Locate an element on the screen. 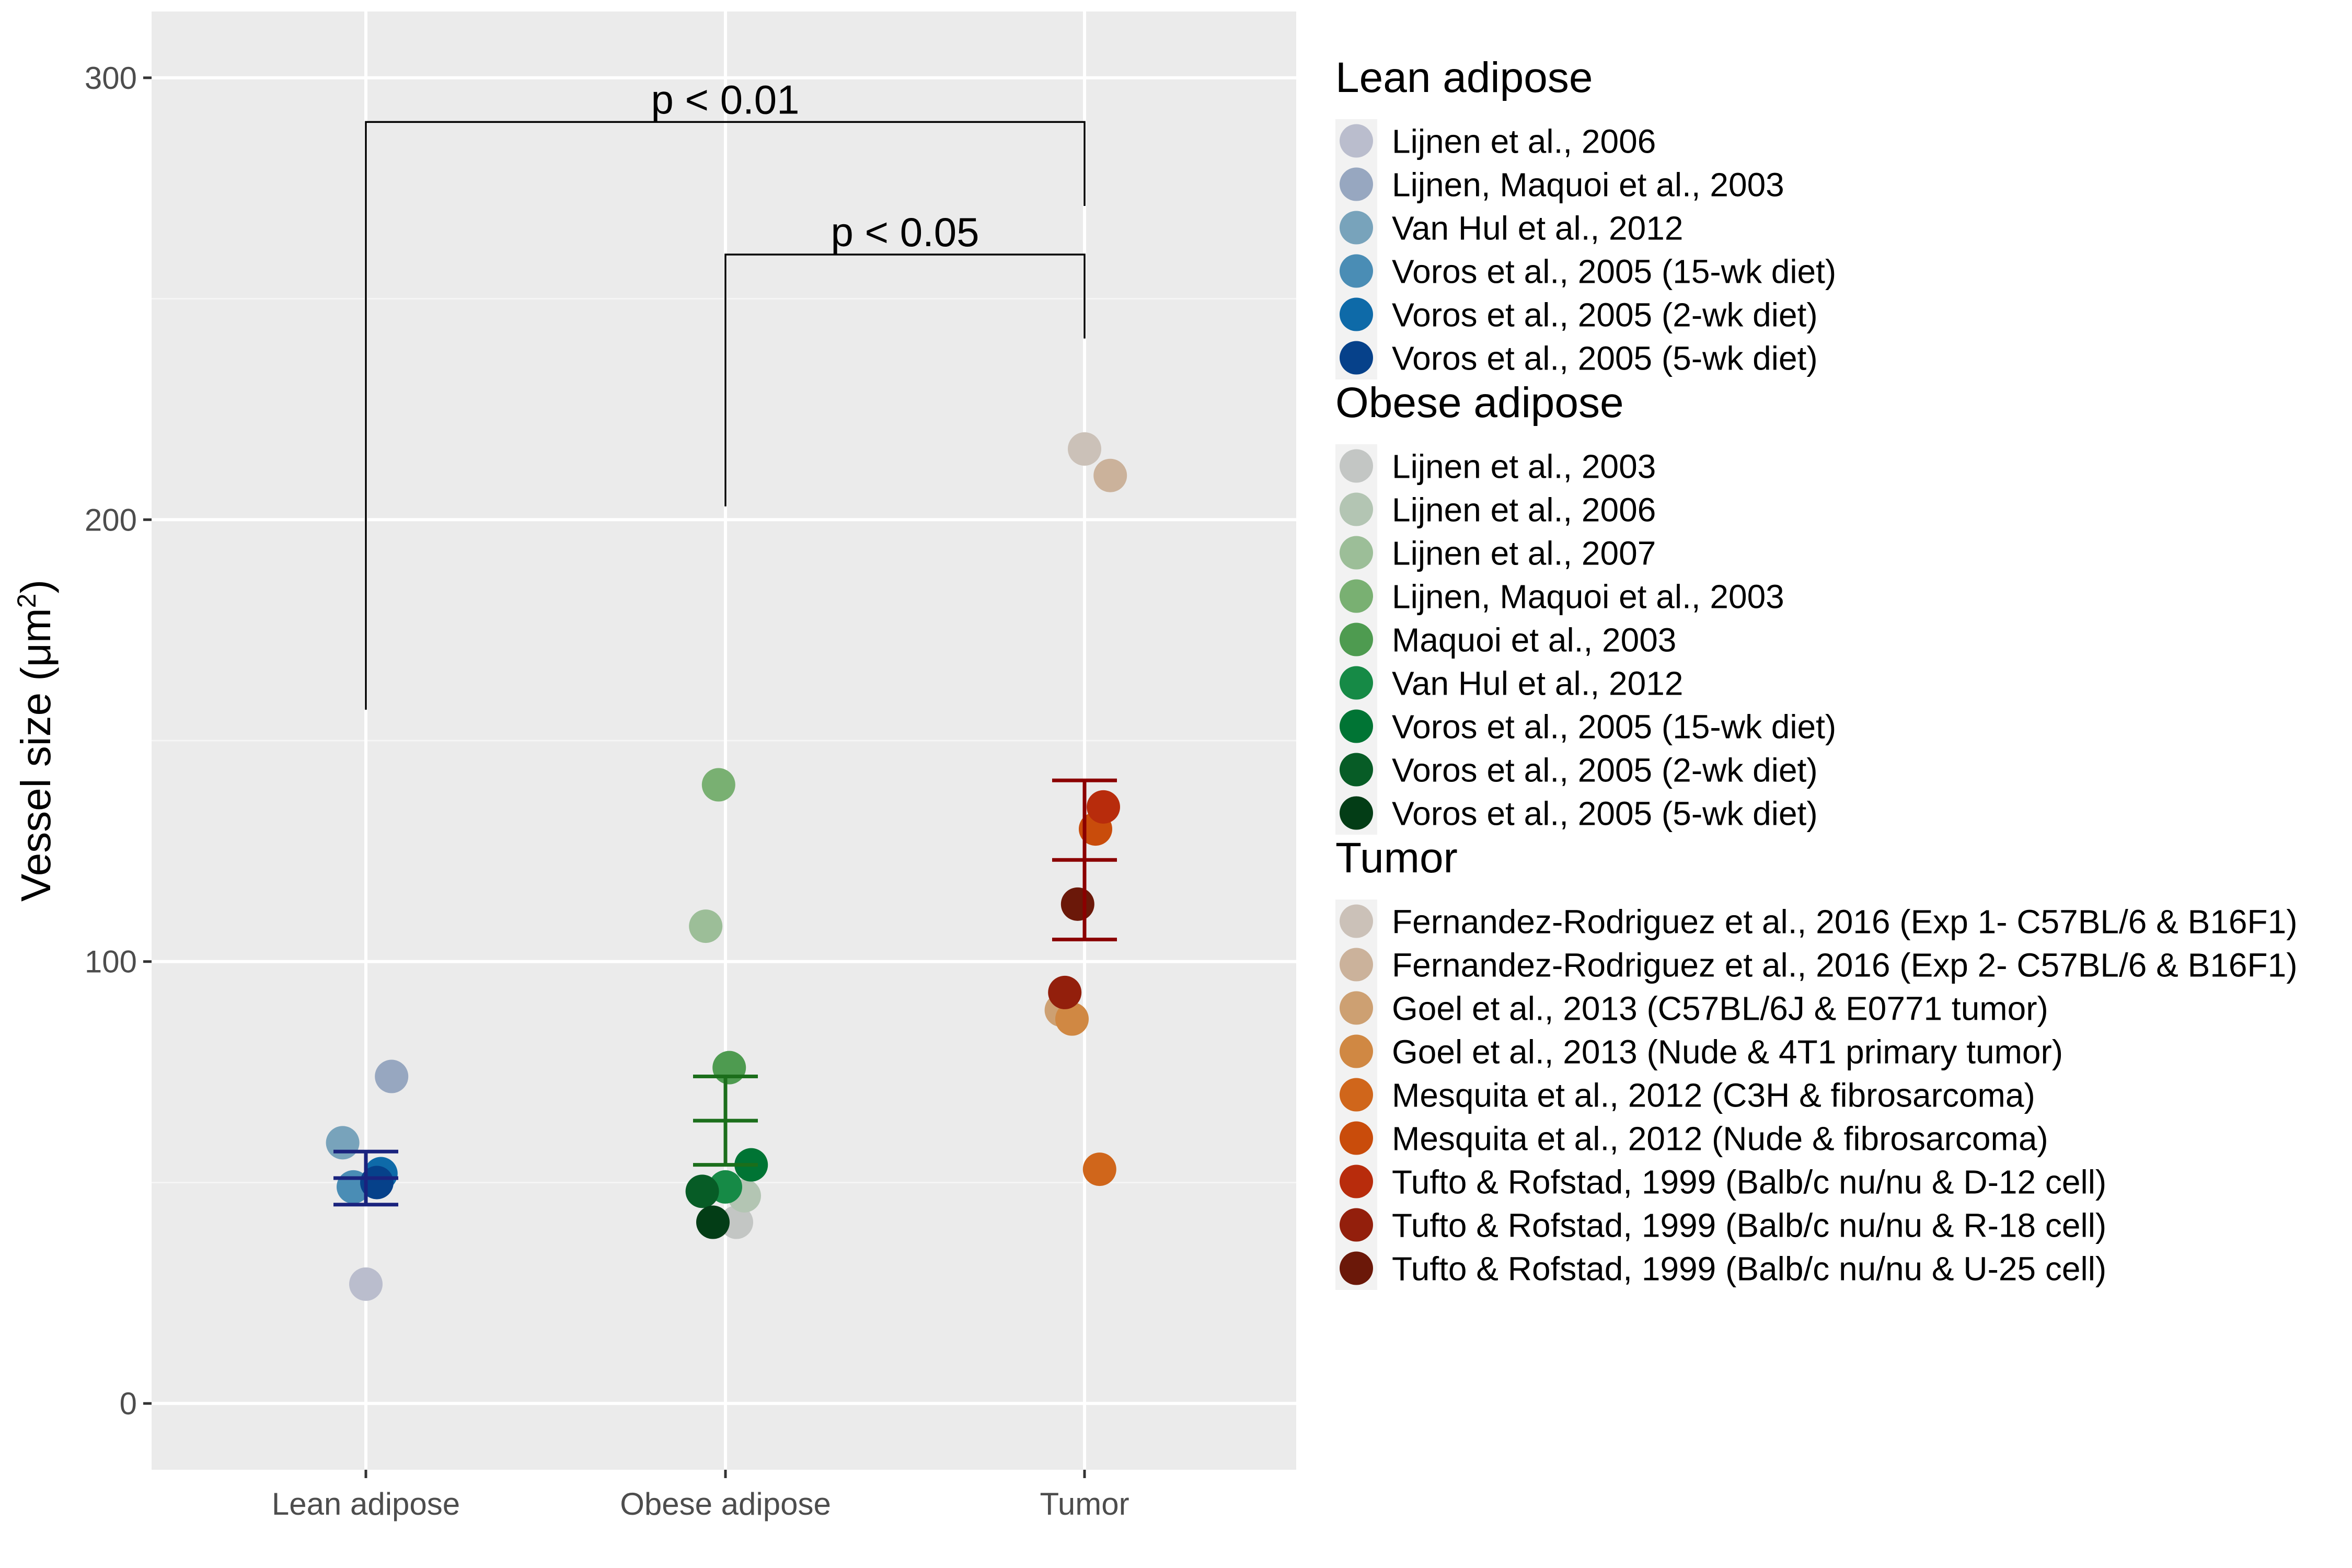  significance-label: p < 0.01 is located at coordinates (725, 99).